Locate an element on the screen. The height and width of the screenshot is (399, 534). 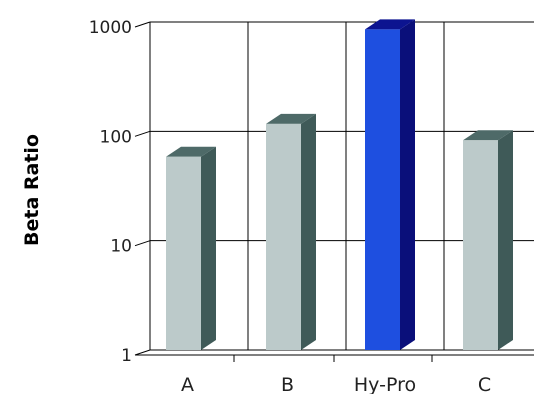
x-tick-label: A is located at coordinates (187, 384).